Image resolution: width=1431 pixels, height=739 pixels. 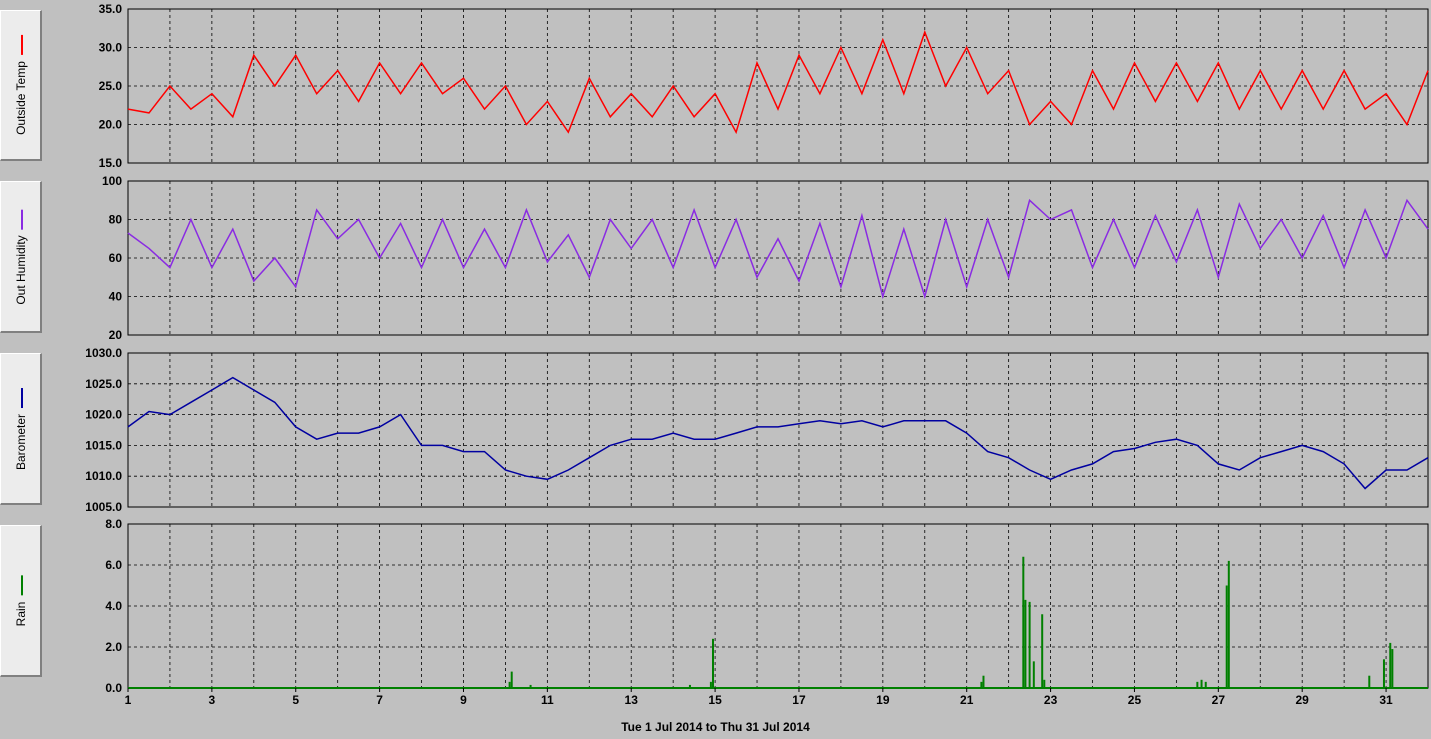 I want to click on outside-temp-y-tick-label: 20.0, so click(x=111, y=125).